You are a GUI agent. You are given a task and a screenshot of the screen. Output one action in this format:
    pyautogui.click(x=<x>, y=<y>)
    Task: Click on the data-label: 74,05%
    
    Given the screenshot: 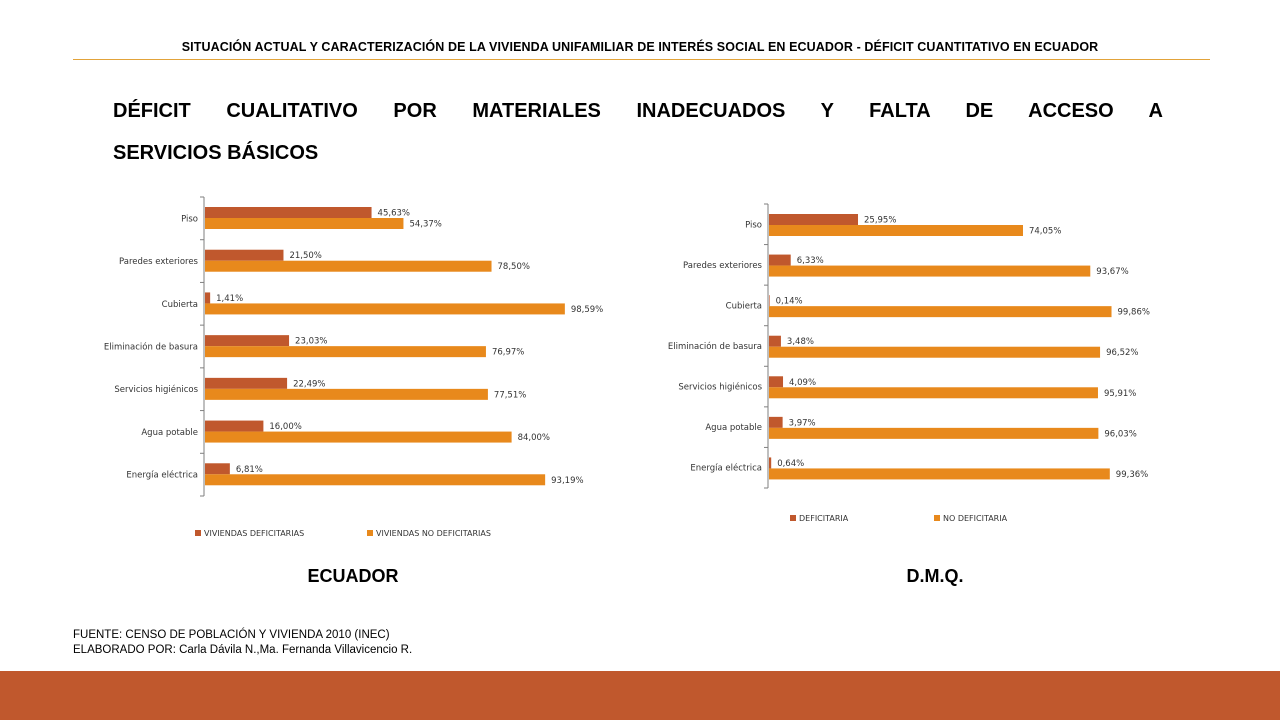 What is the action you would take?
    pyautogui.click(x=1045, y=232)
    